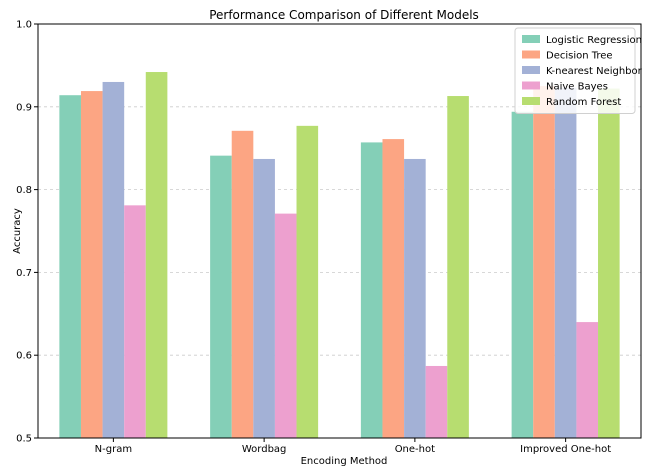  What do you see at coordinates (344, 461) in the screenshot?
I see `x-axis-label: Encoding Method` at bounding box center [344, 461].